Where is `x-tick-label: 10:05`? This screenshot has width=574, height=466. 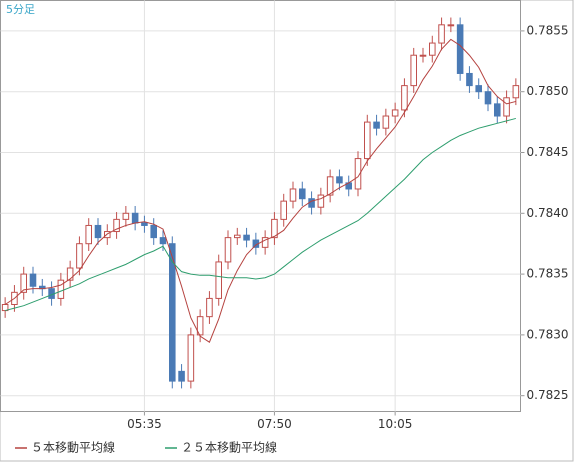 x-tick-label: 10:05 is located at coordinates (395, 424).